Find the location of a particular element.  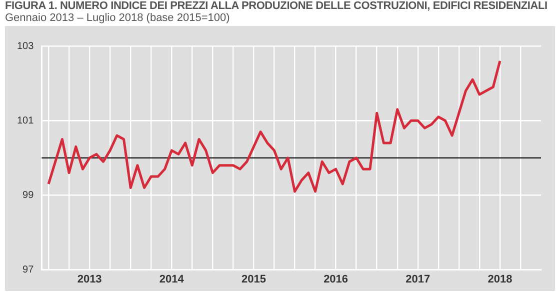

x-tick-label: 2018 is located at coordinates (500, 279).